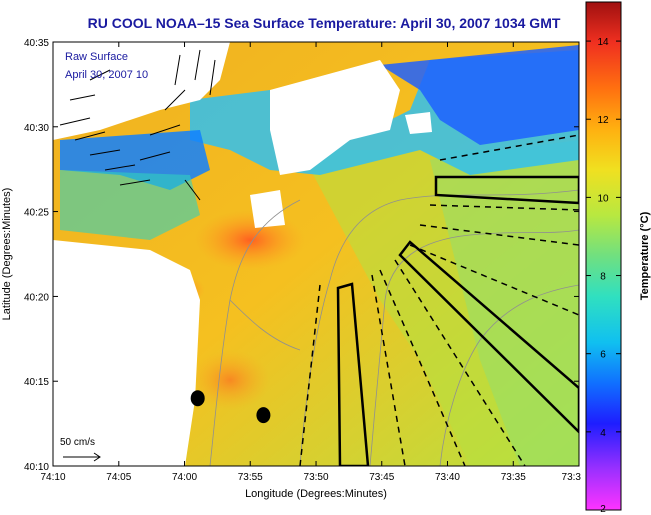  Describe the element at coordinates (603, 42) in the screenshot. I see `colorbar-tick-label: 14` at that location.